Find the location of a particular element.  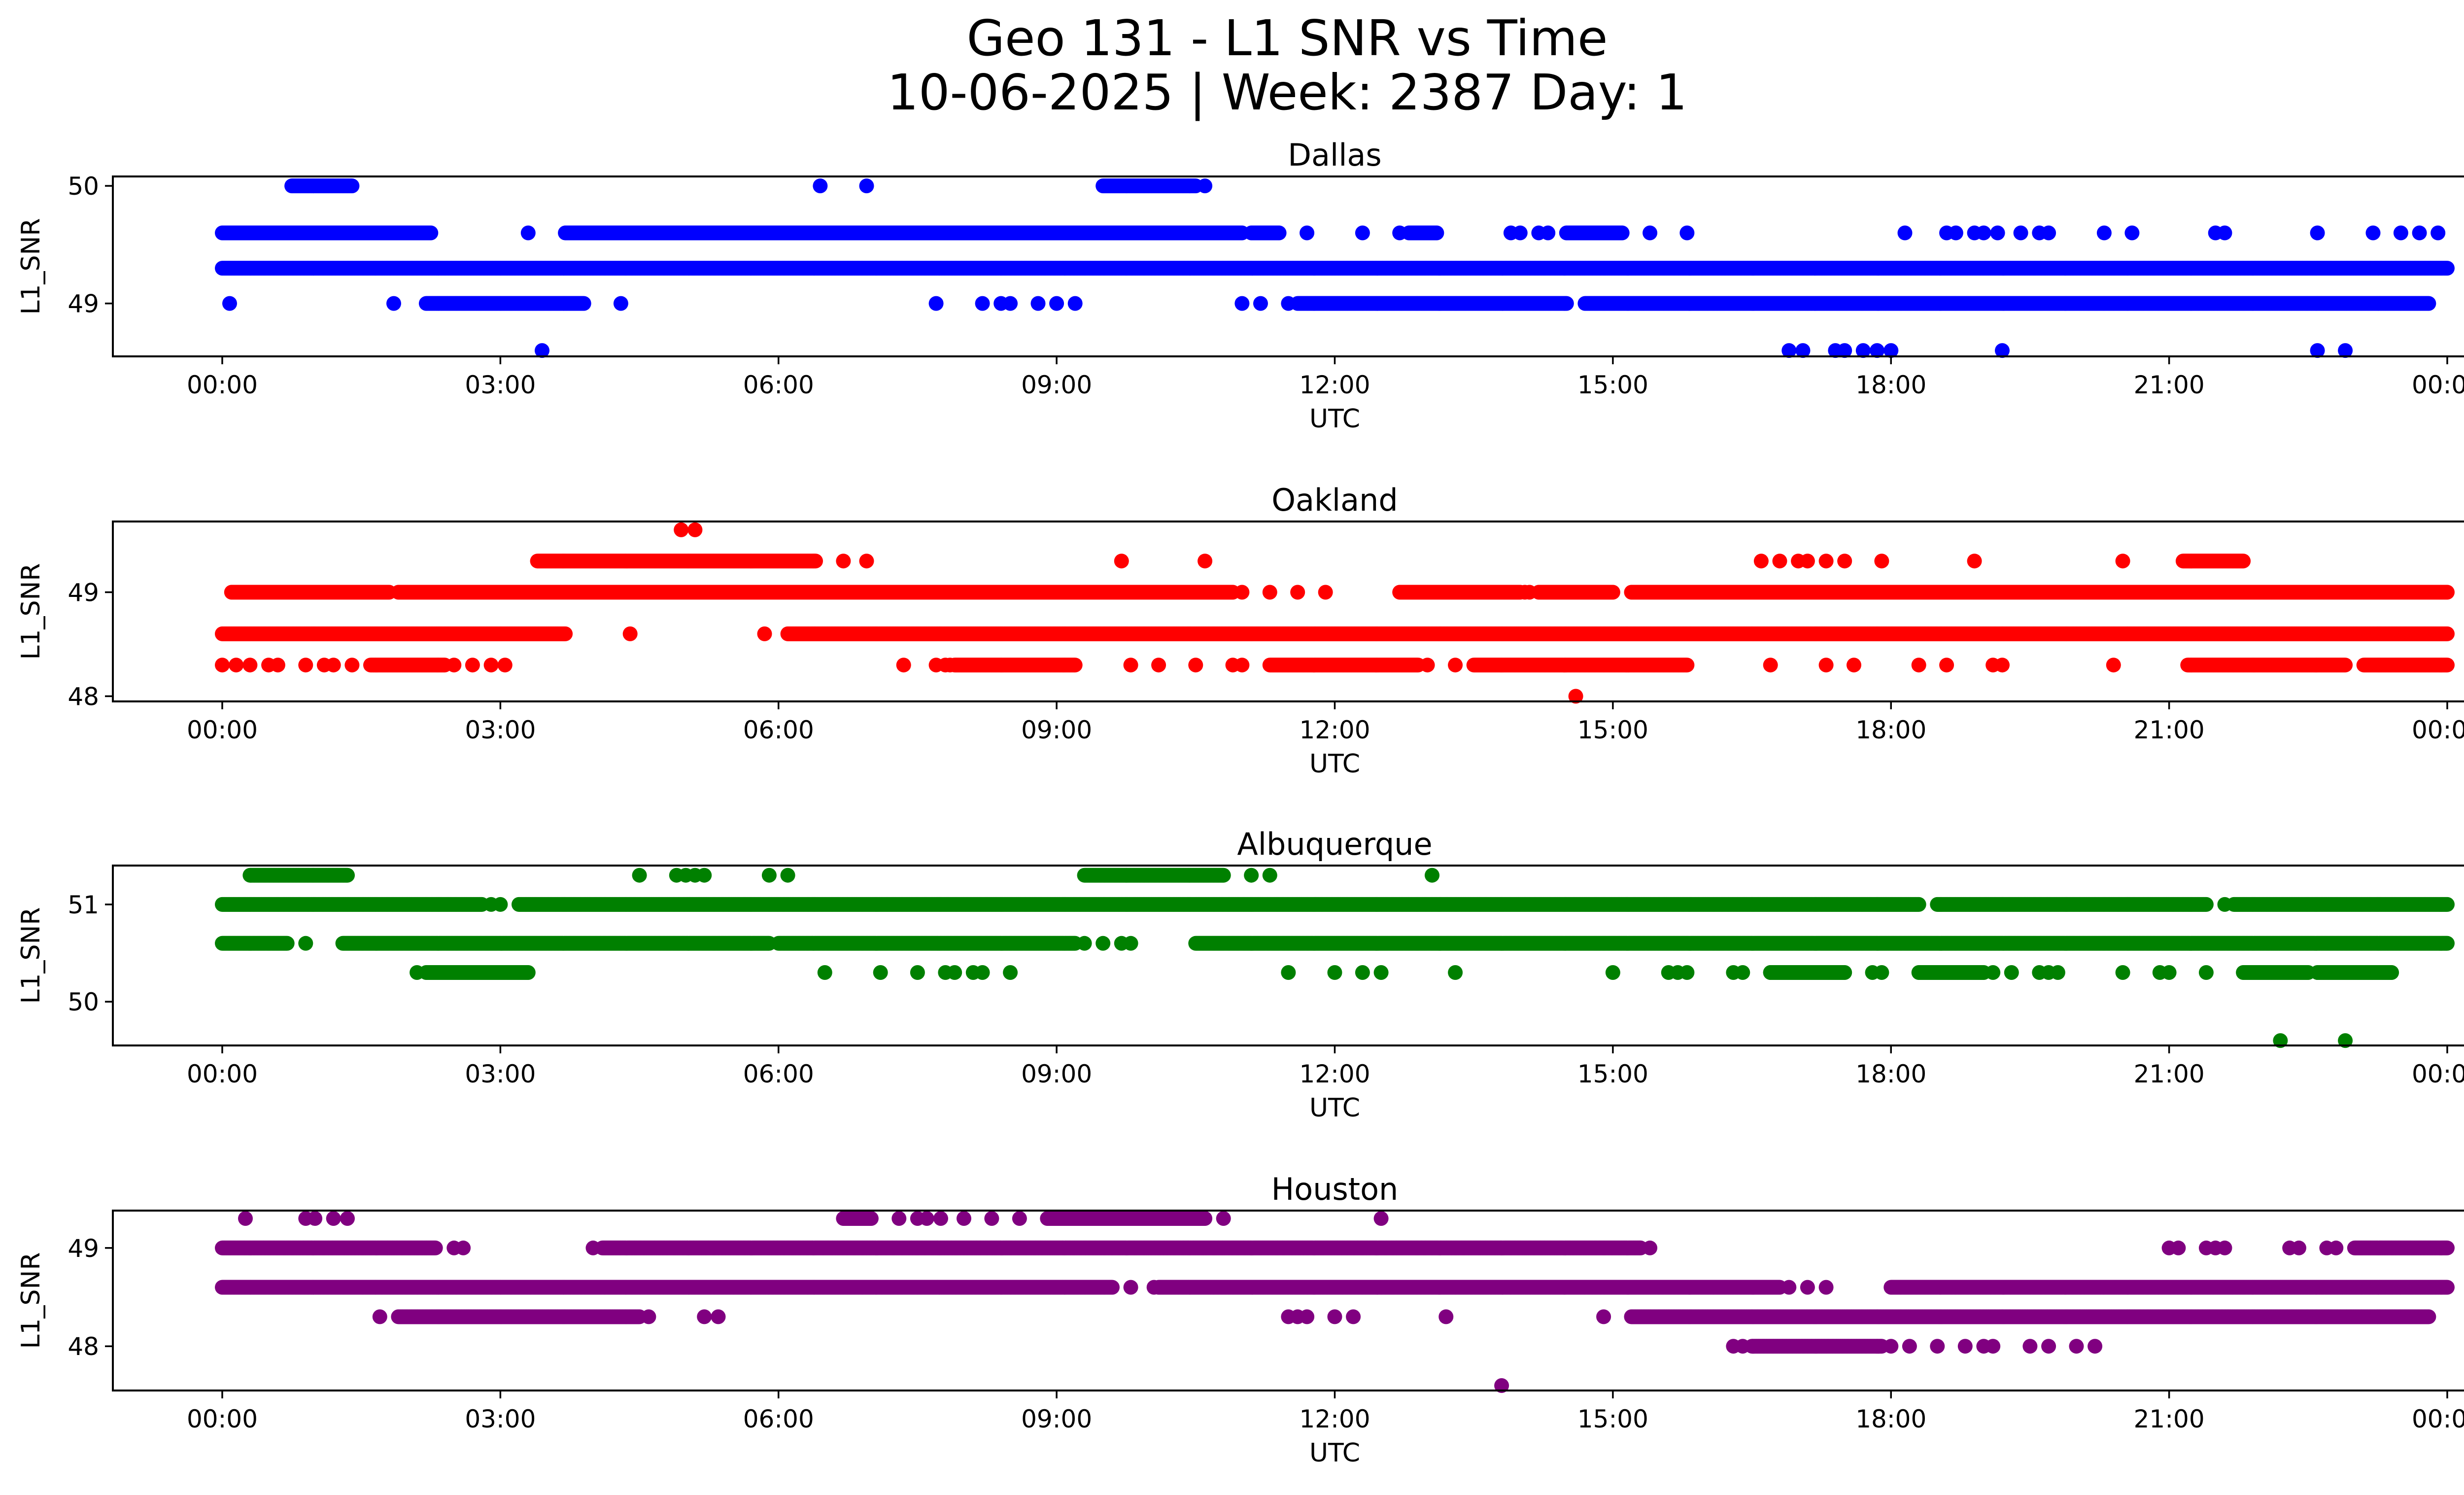

scatter-points is located at coordinates (1335, 268).